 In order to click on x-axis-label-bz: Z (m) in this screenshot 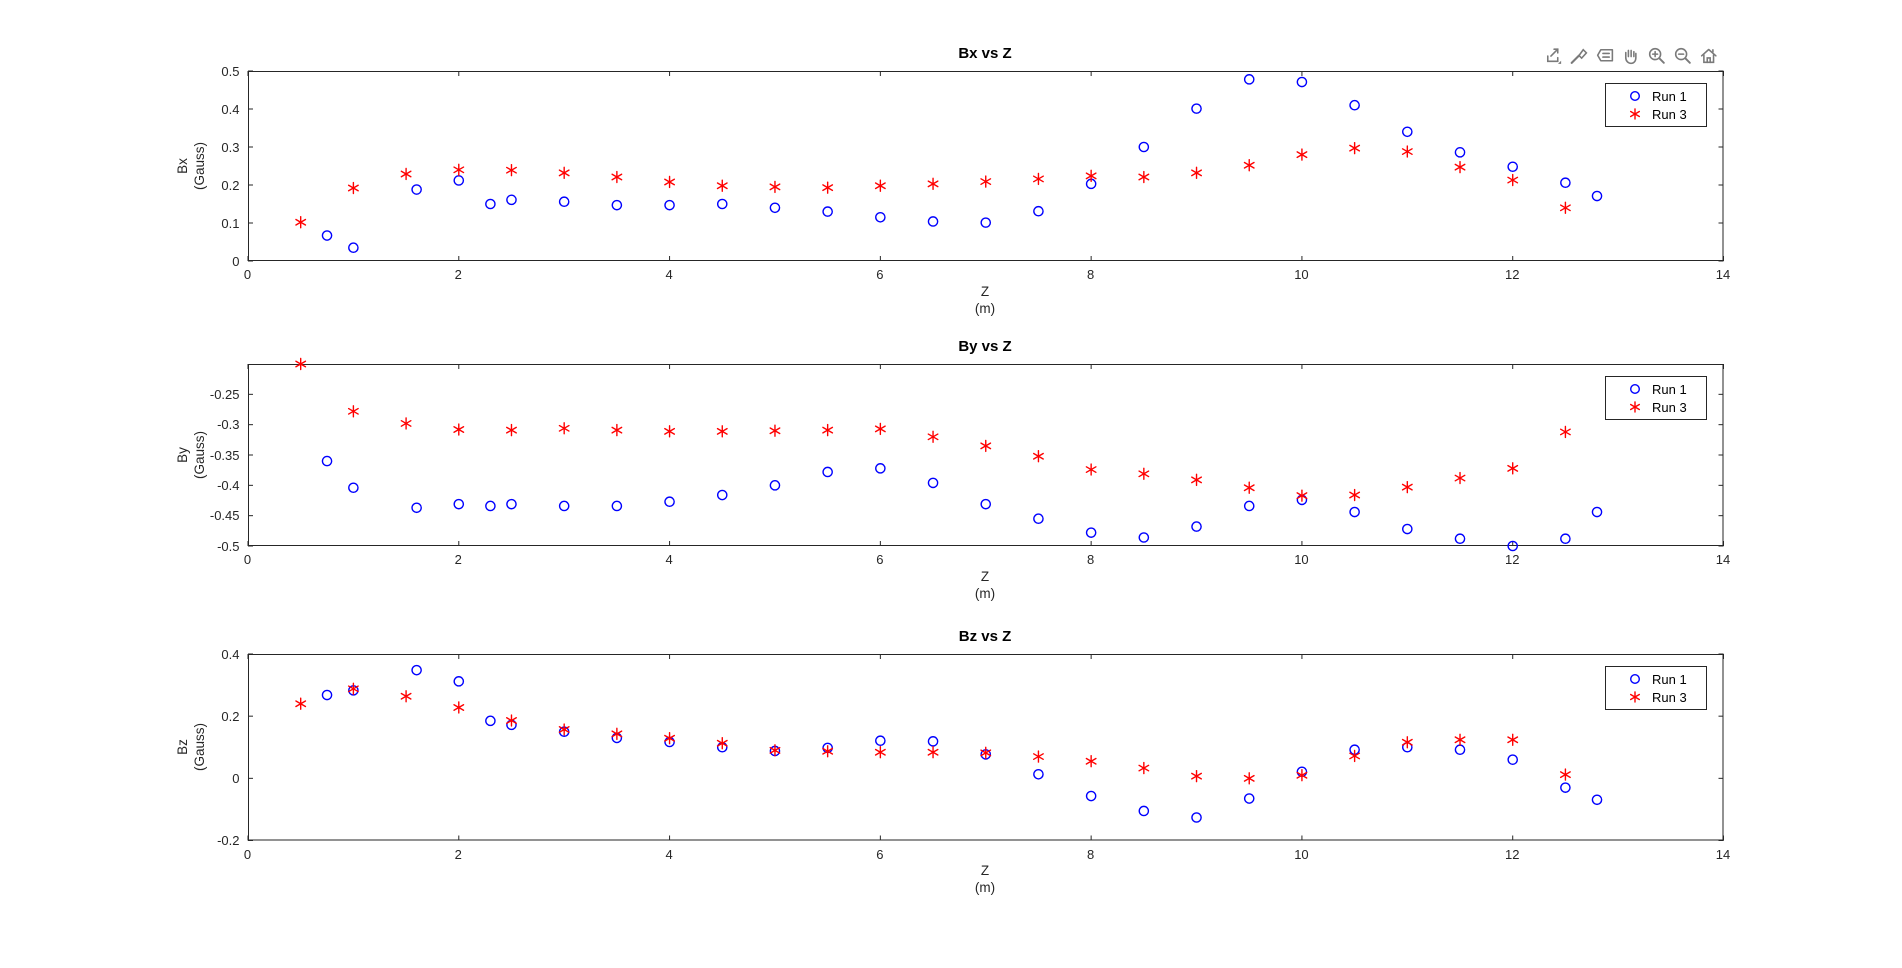, I will do `click(985, 879)`.